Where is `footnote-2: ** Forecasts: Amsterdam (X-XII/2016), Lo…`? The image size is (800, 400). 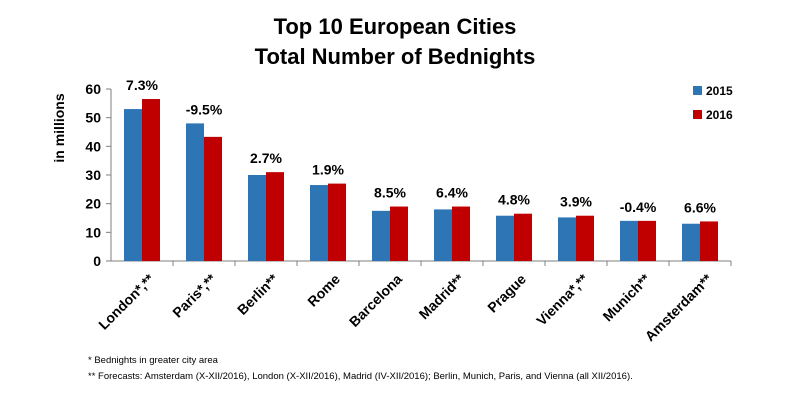
footnote-2: ** Forecasts: Amsterdam (X-XII/2016), Lo… is located at coordinates (360, 376).